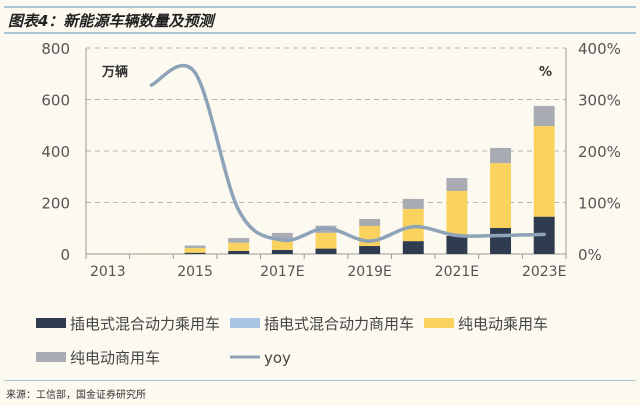 Image resolution: width=640 pixels, height=406 pixels. What do you see at coordinates (545, 72) in the screenshot?
I see `y-right-axis-unit: %` at bounding box center [545, 72].